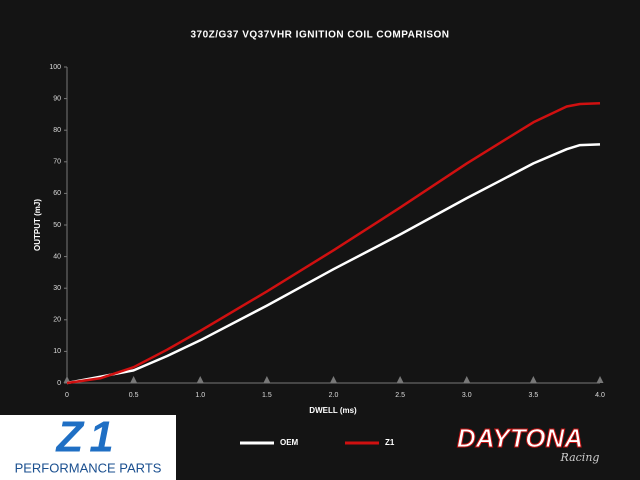 Image resolution: width=640 pixels, height=480 pixels. I want to click on logo-text: PERFORMANCE PARTS, so click(88, 467).